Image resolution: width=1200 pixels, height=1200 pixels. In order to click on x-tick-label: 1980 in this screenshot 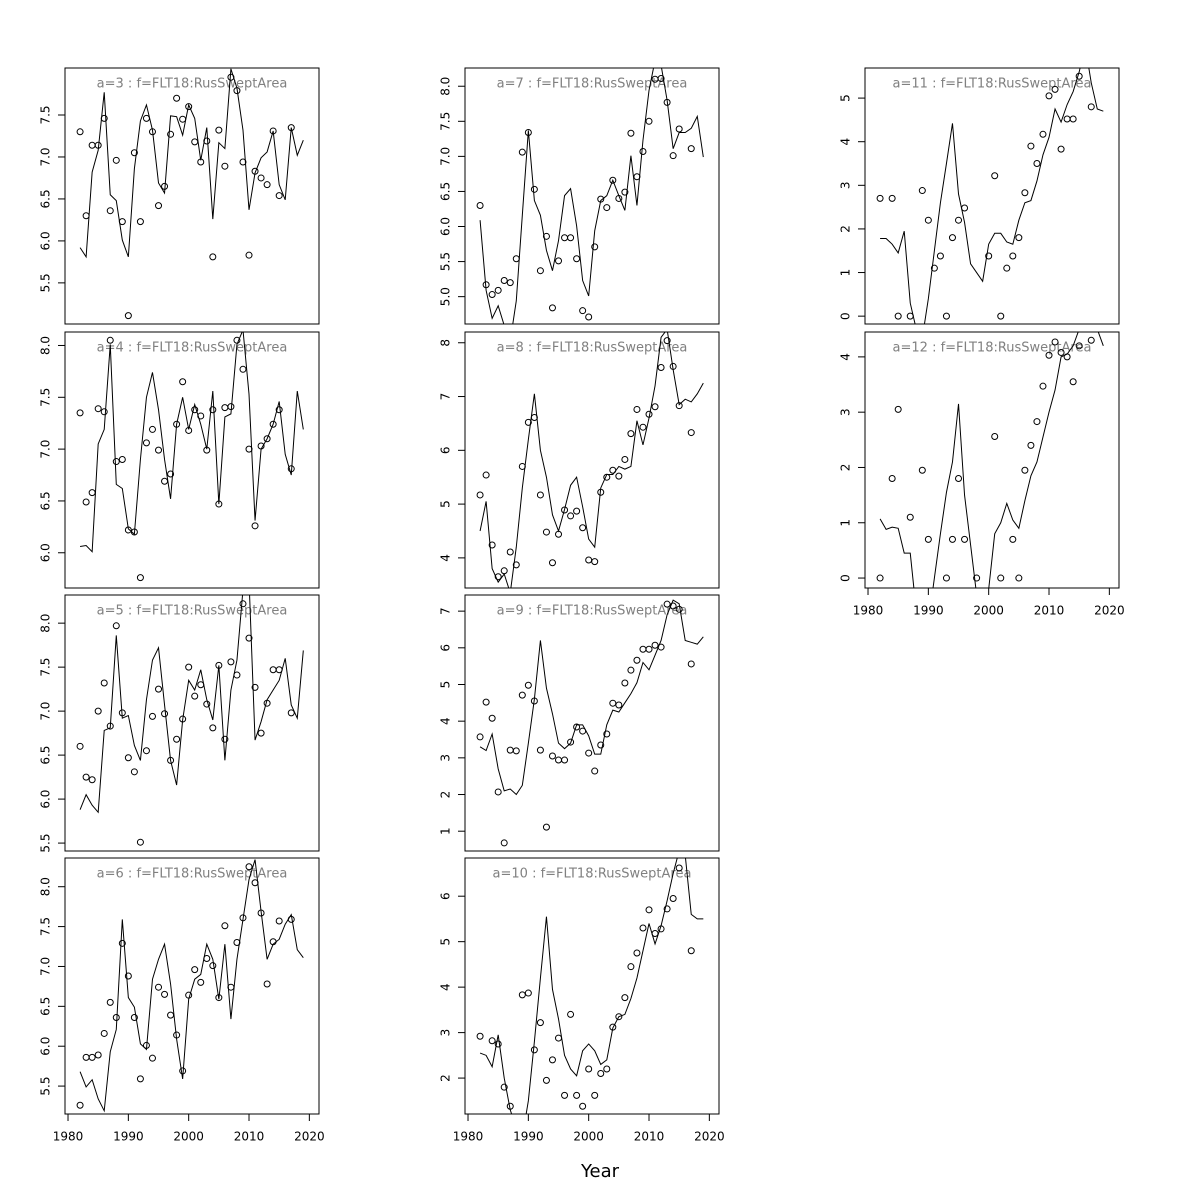, I will do `click(468, 1137)`.